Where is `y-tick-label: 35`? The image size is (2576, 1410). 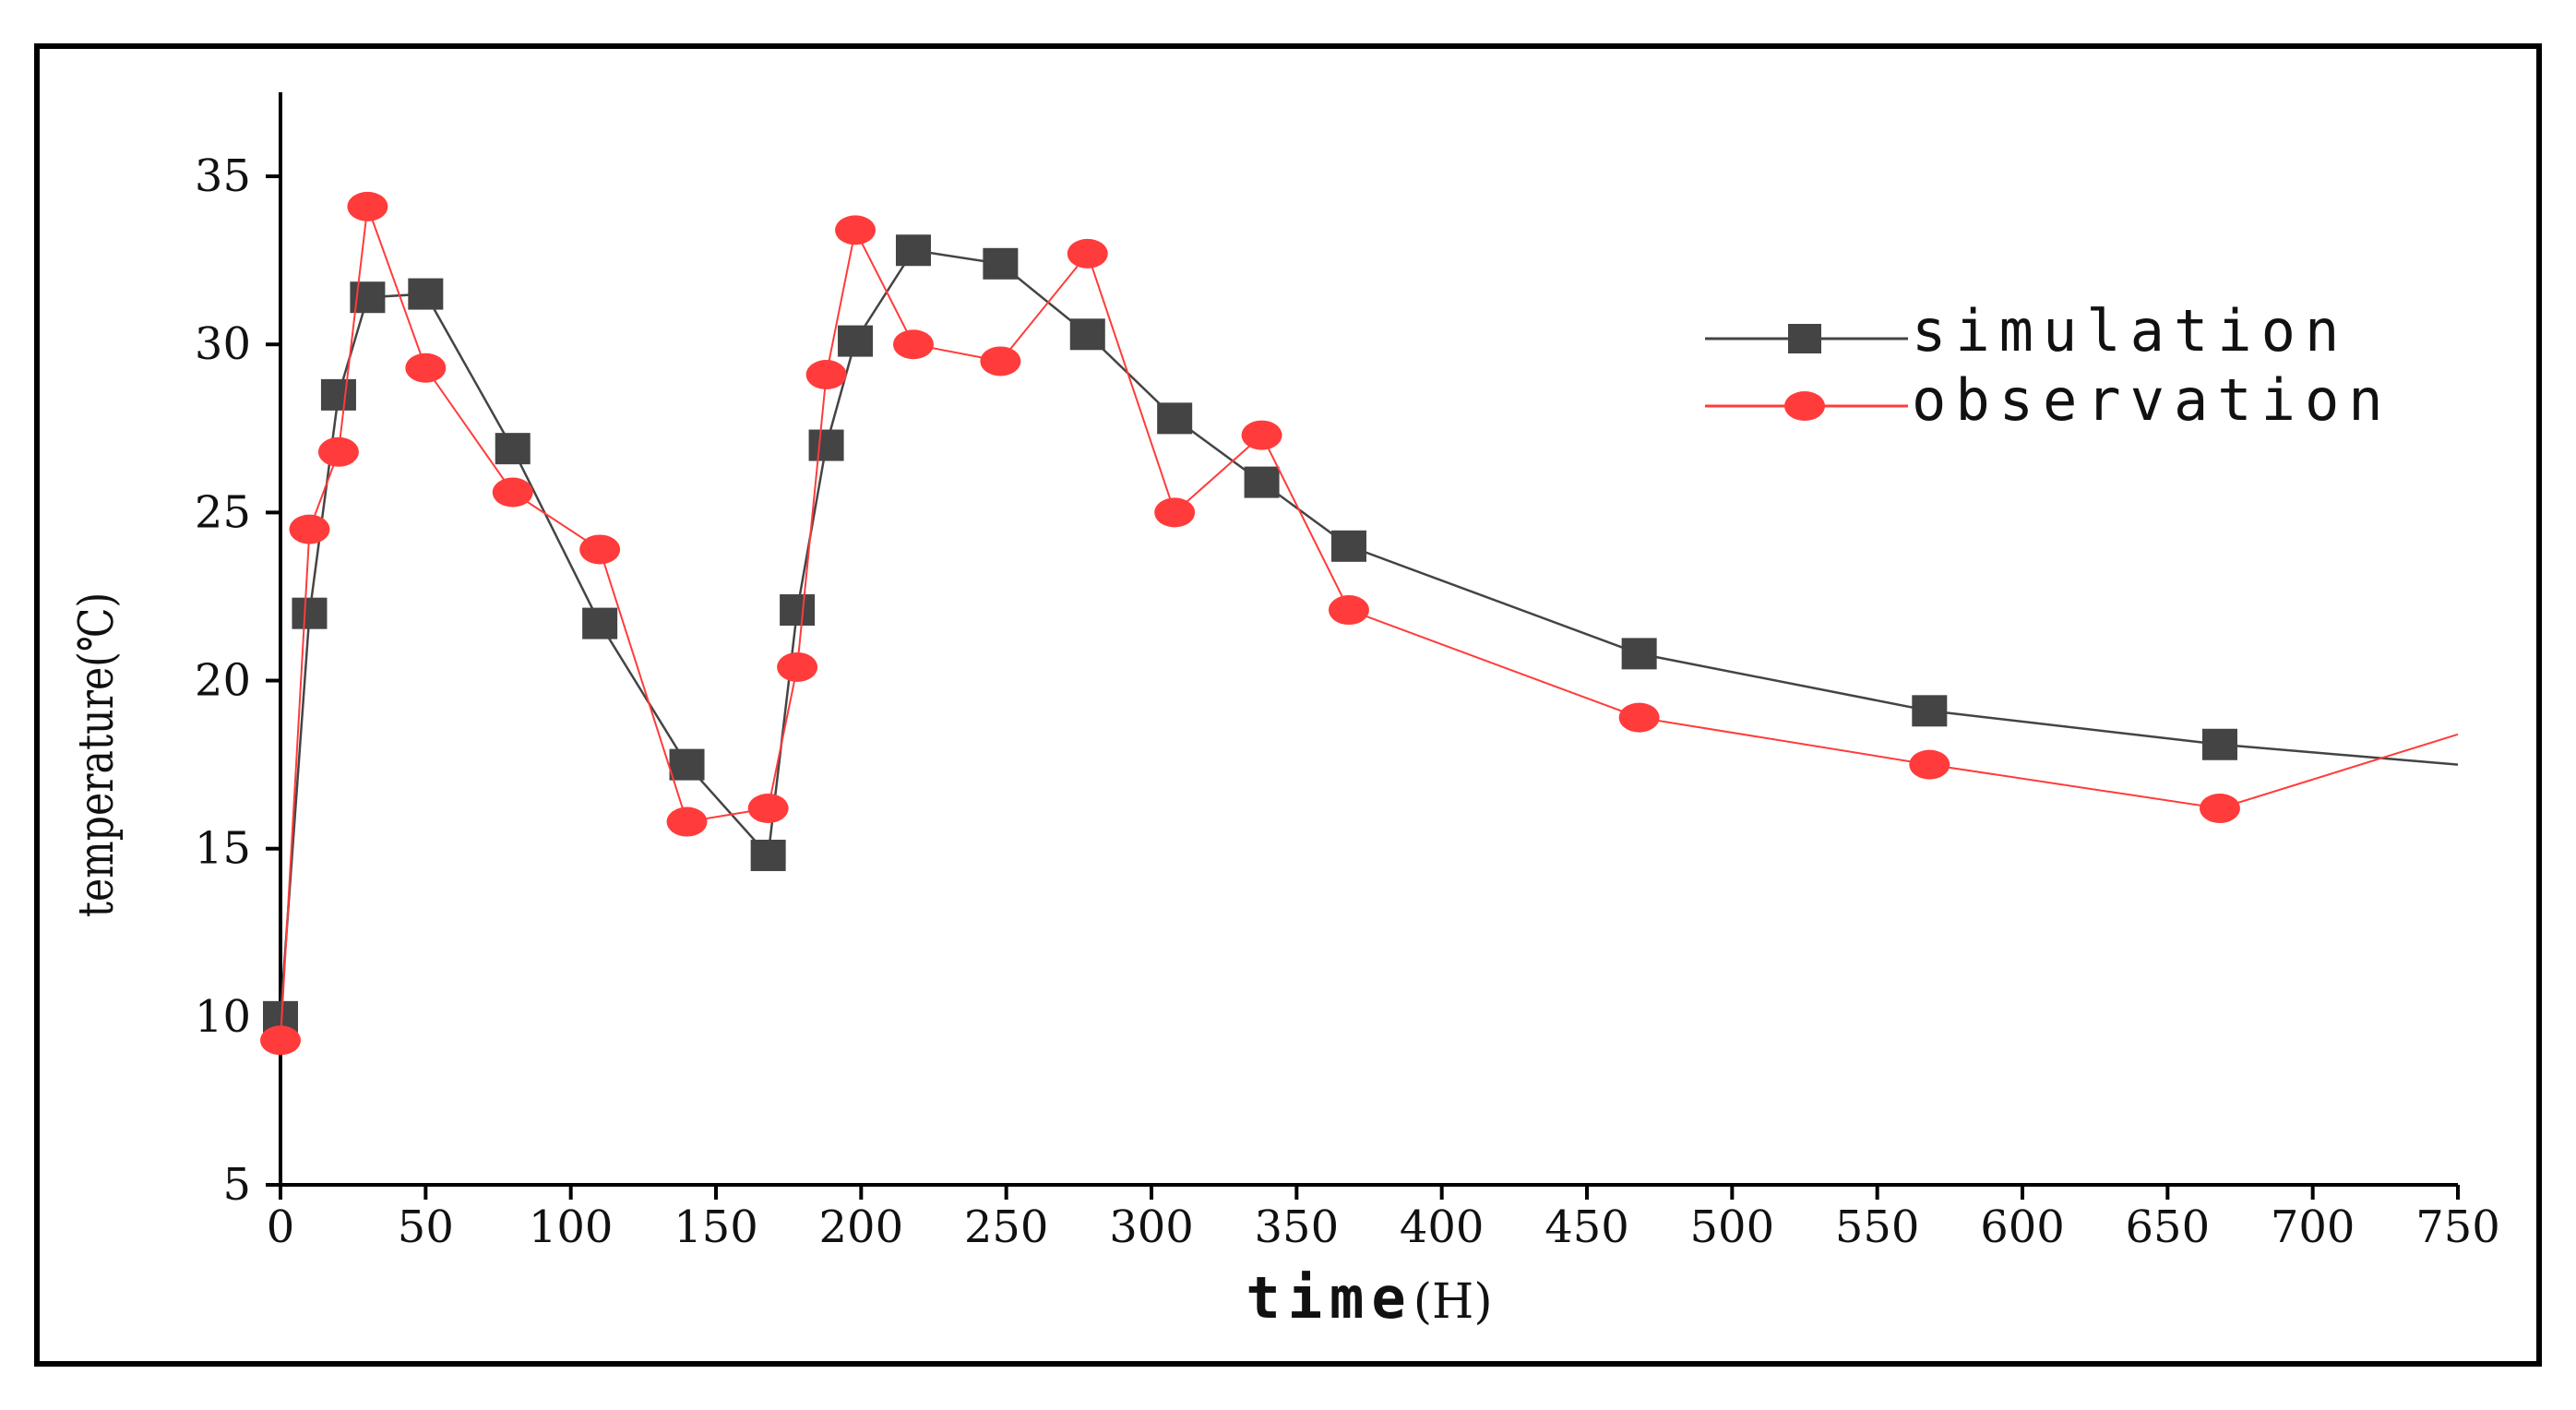 y-tick-label: 35 is located at coordinates (223, 176).